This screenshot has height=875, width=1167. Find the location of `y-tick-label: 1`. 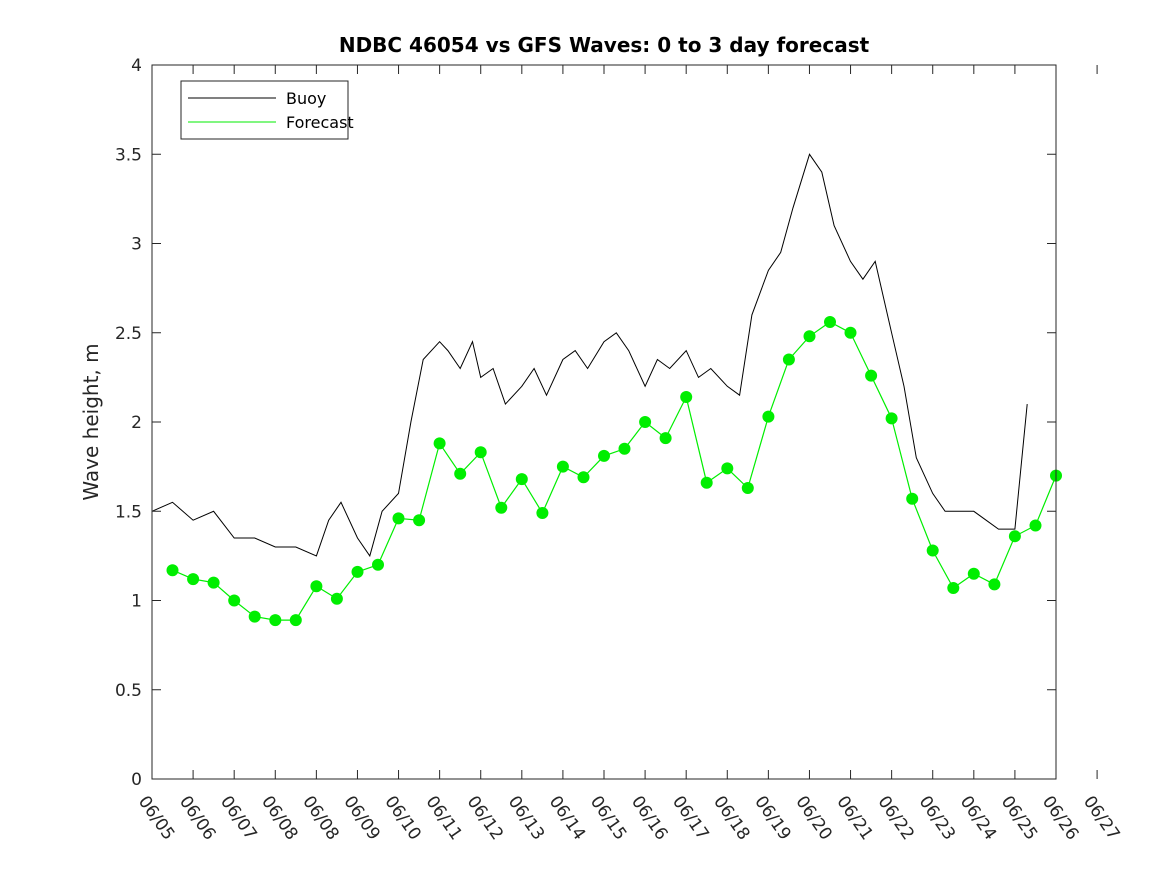

y-tick-label: 1 is located at coordinates (136, 602).